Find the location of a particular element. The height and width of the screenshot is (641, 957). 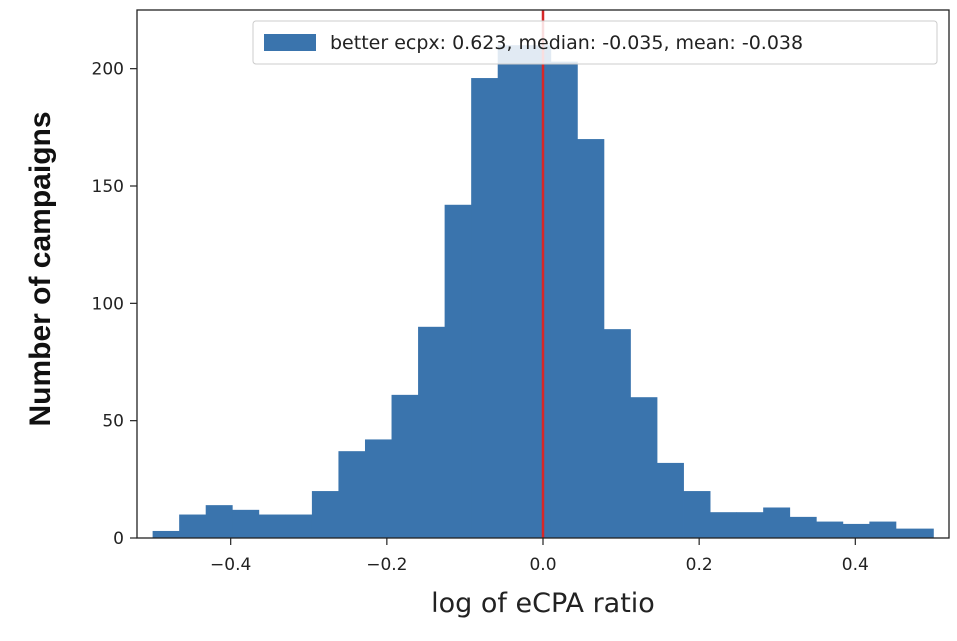

x-axis-label: log of eCPA ratio is located at coordinates (543, 603).